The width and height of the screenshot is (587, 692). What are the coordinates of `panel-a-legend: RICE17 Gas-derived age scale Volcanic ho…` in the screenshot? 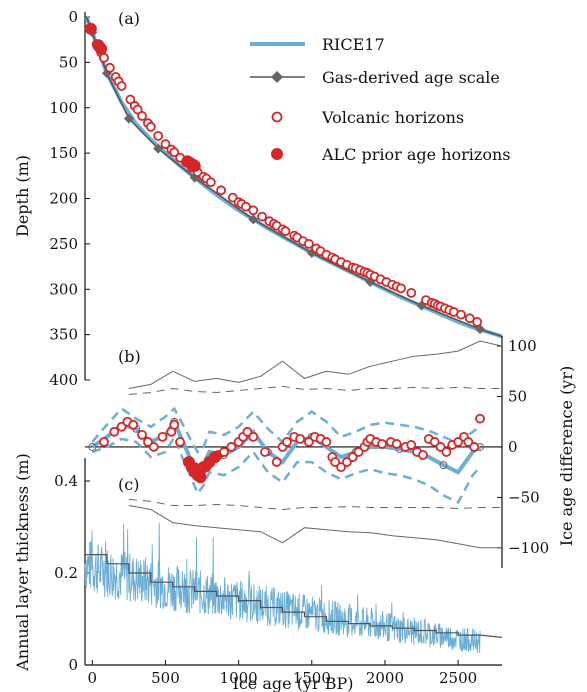 It's located at (380, 99).